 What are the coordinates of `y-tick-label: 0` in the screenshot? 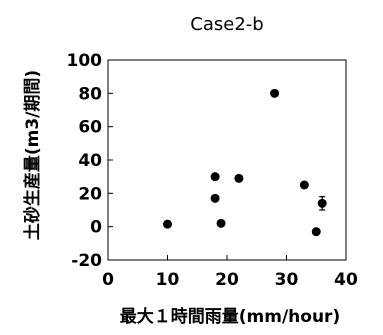 It's located at (96, 228).